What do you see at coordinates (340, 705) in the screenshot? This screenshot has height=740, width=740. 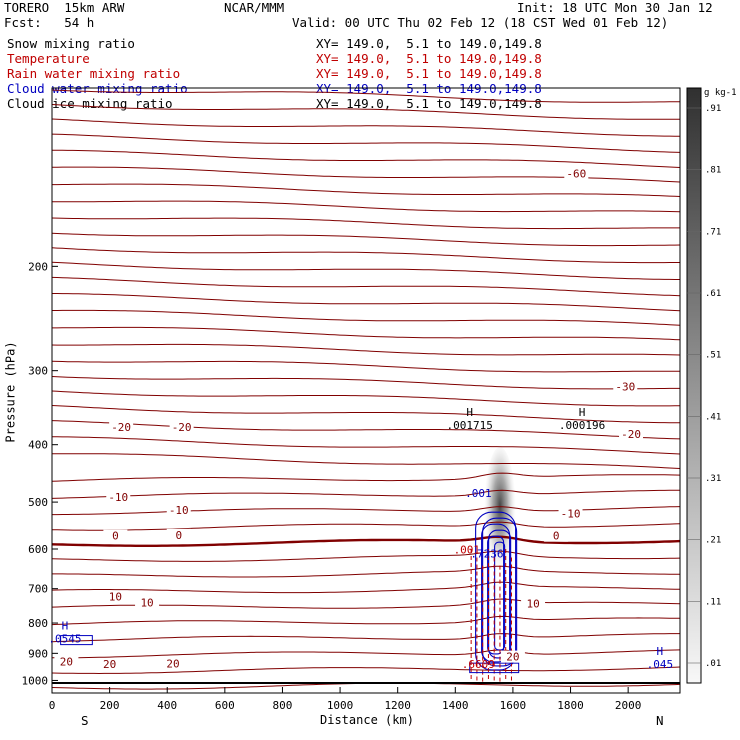 I see `x-tick-label: 1000` at bounding box center [340, 705].